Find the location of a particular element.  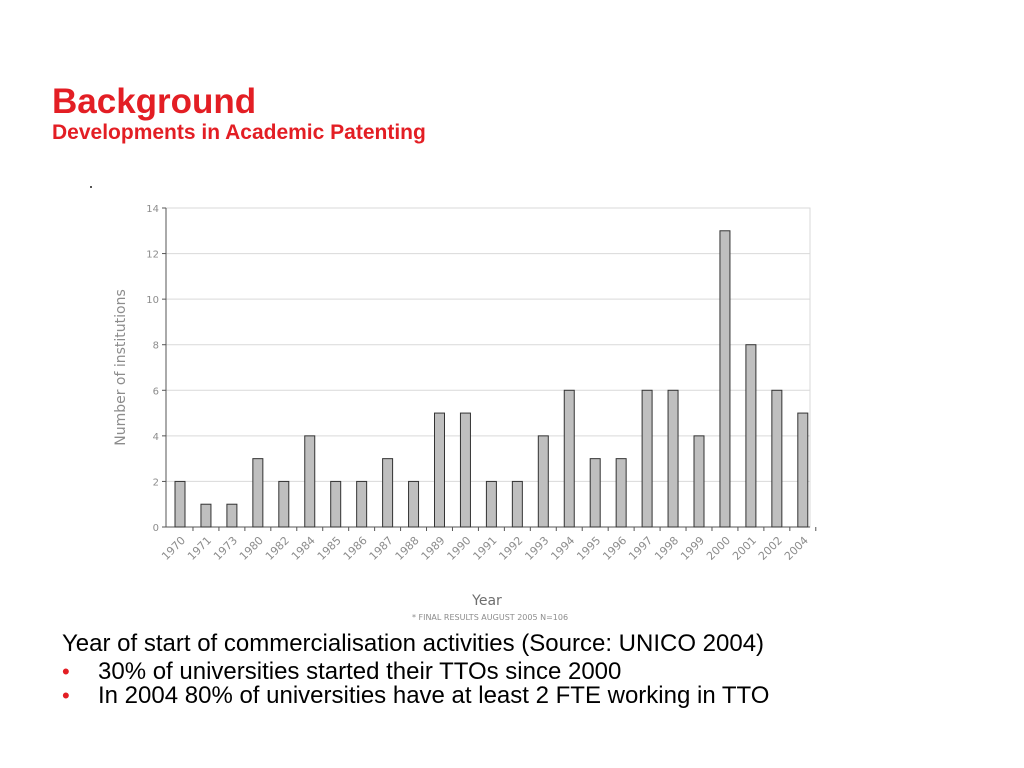

x-tick-label: 2001 is located at coordinates (744, 548).